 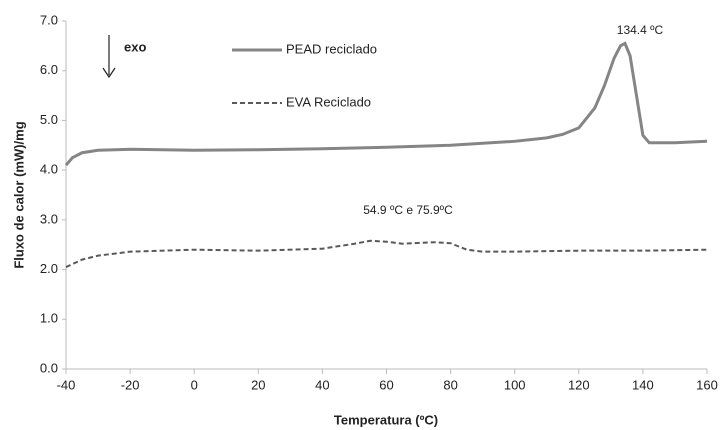 I want to click on series-line, so click(x=386, y=253).